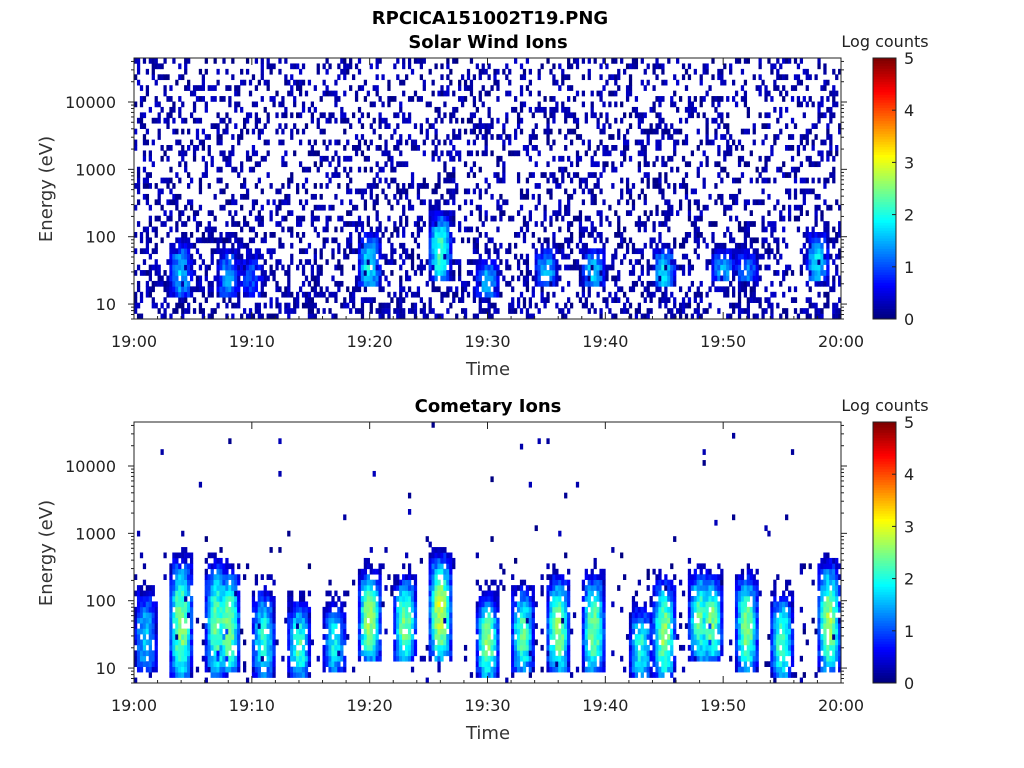 This screenshot has height=768, width=1024. Describe the element at coordinates (884, 216) in the screenshot. I see `colorbar-swatch` at that location.